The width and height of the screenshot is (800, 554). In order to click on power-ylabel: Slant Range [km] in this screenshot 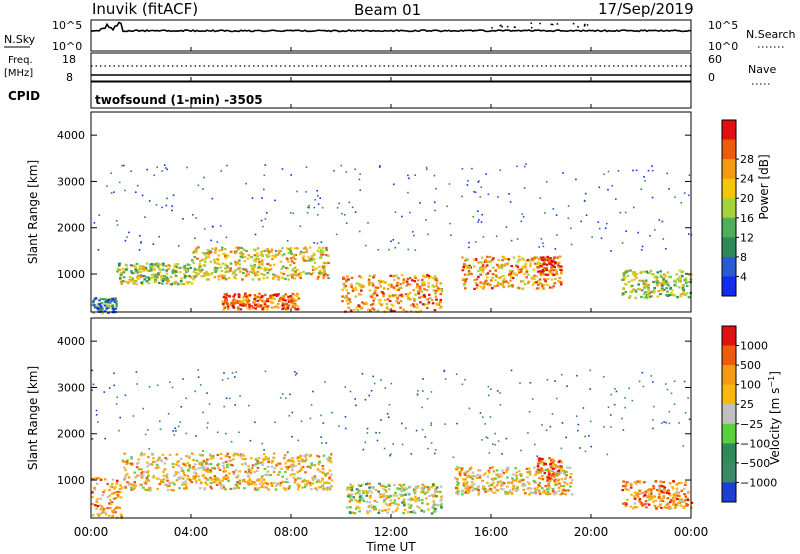, I will do `click(33, 212)`.